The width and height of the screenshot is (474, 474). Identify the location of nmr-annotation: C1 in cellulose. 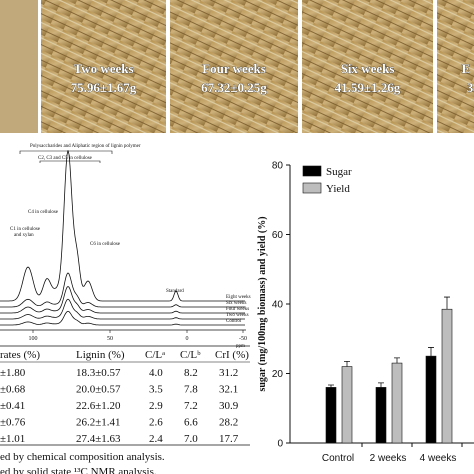
(25, 229).